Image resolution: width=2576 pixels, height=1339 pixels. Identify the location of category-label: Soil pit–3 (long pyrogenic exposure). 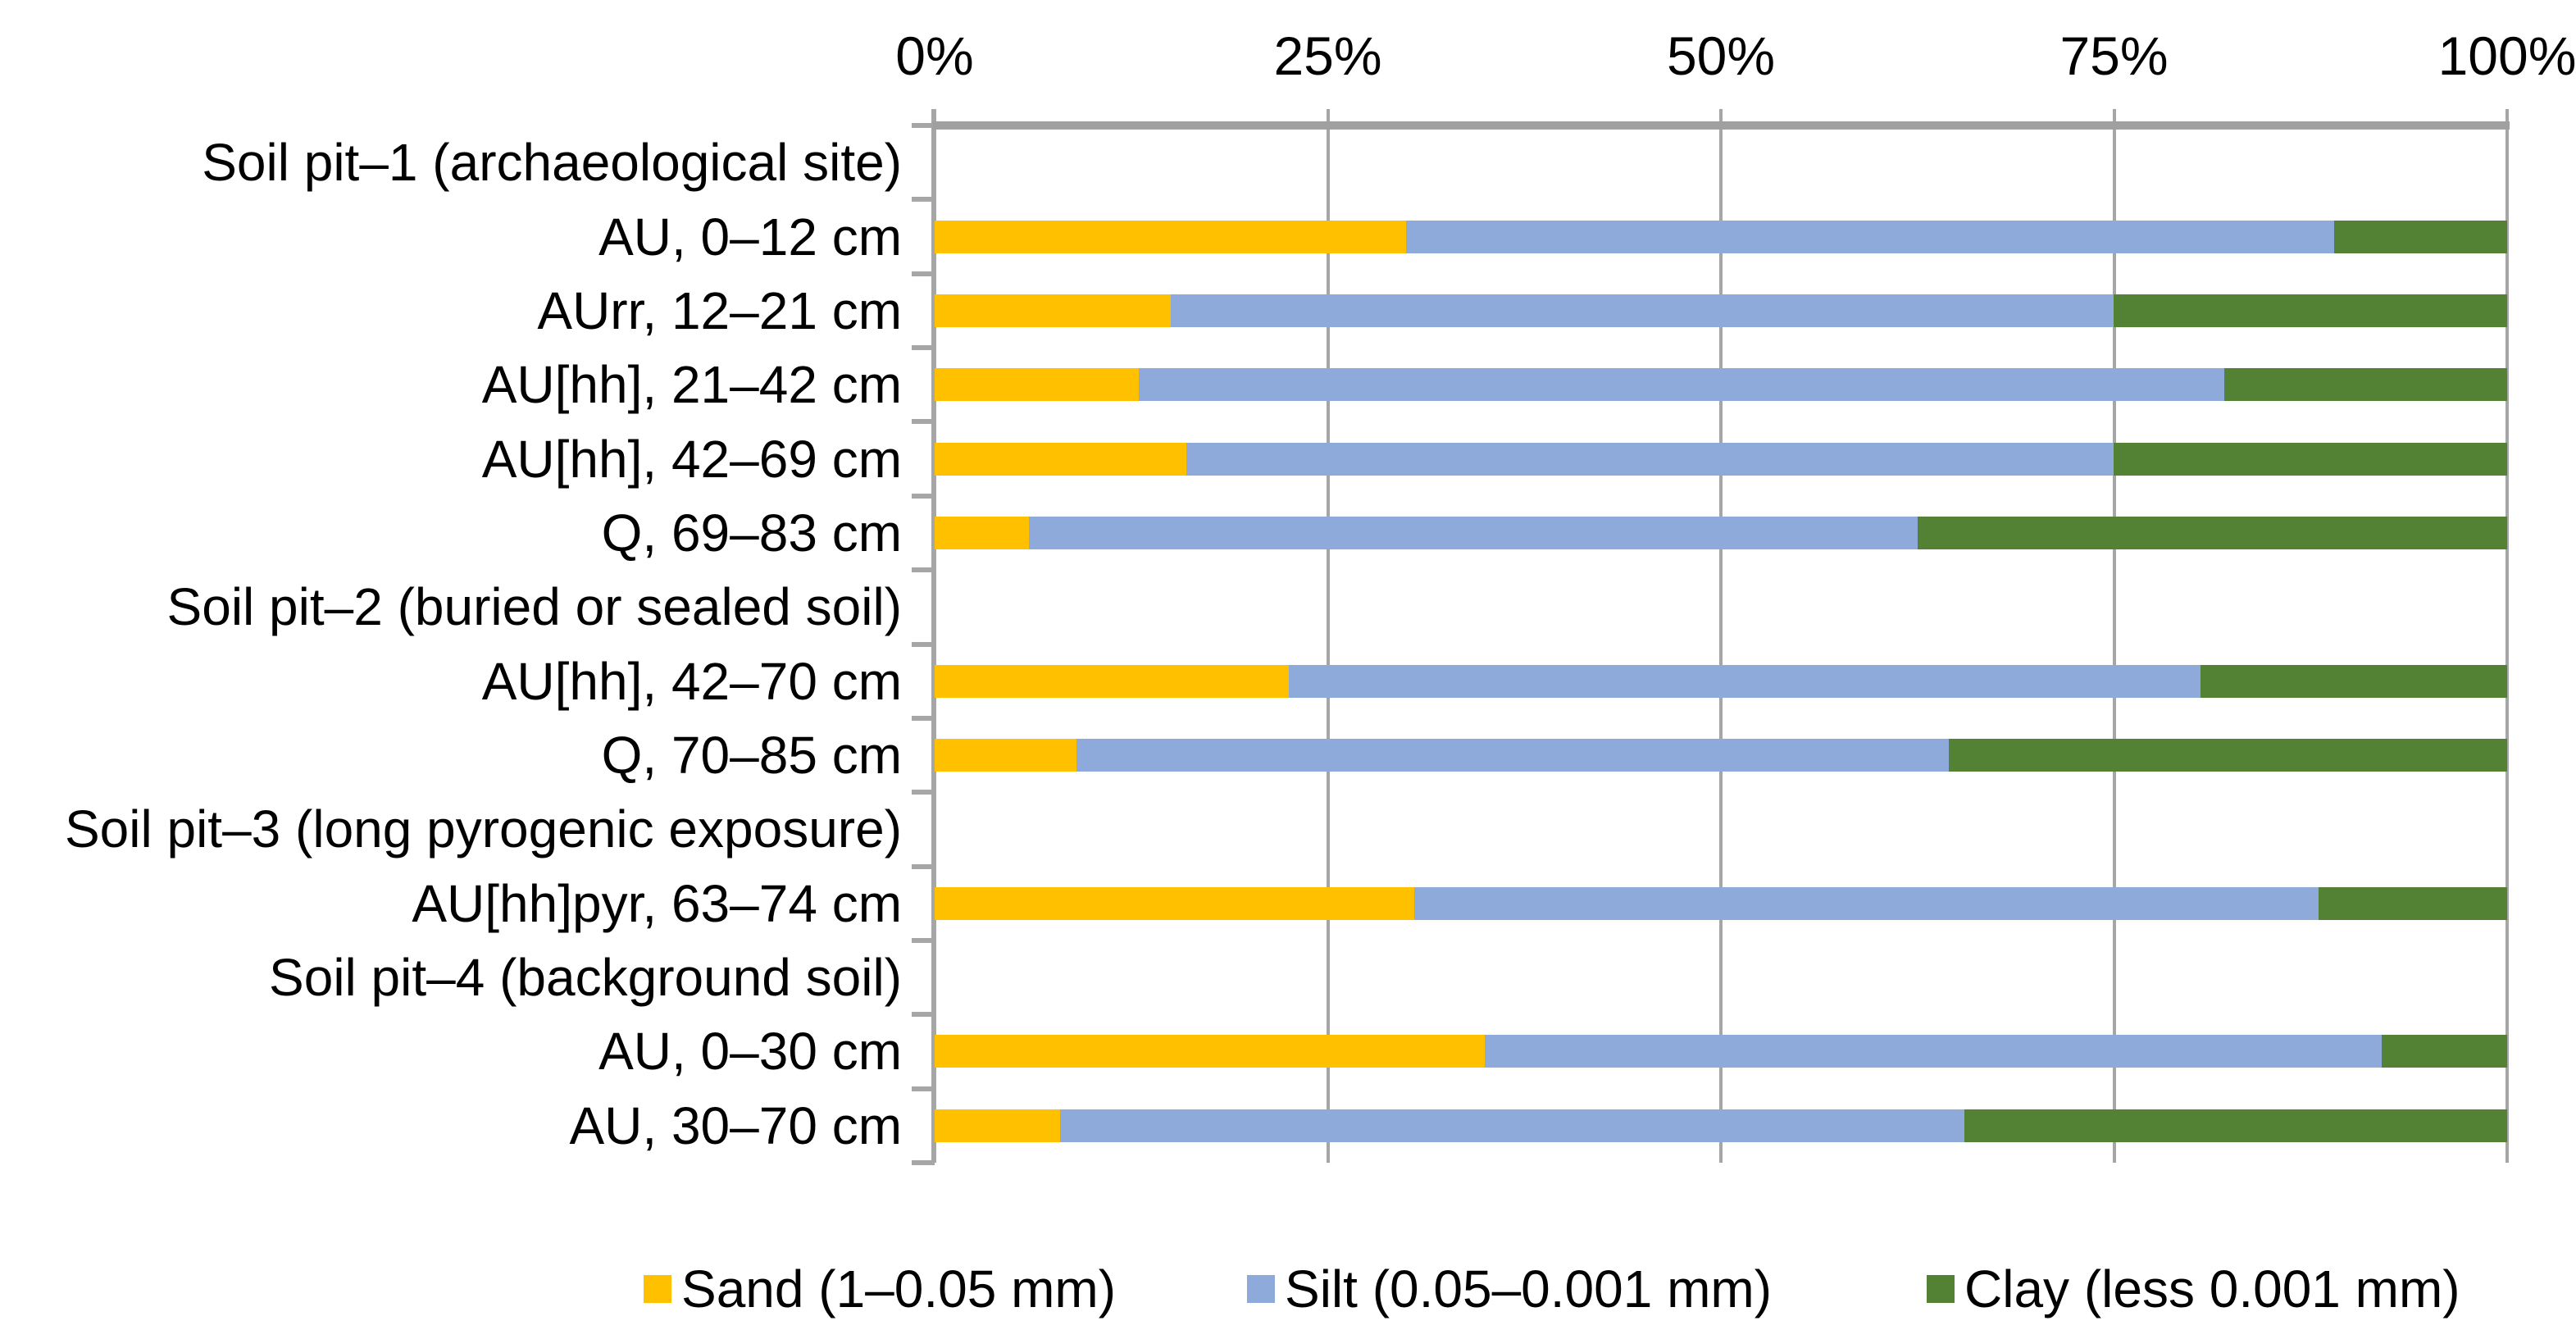
(483, 829).